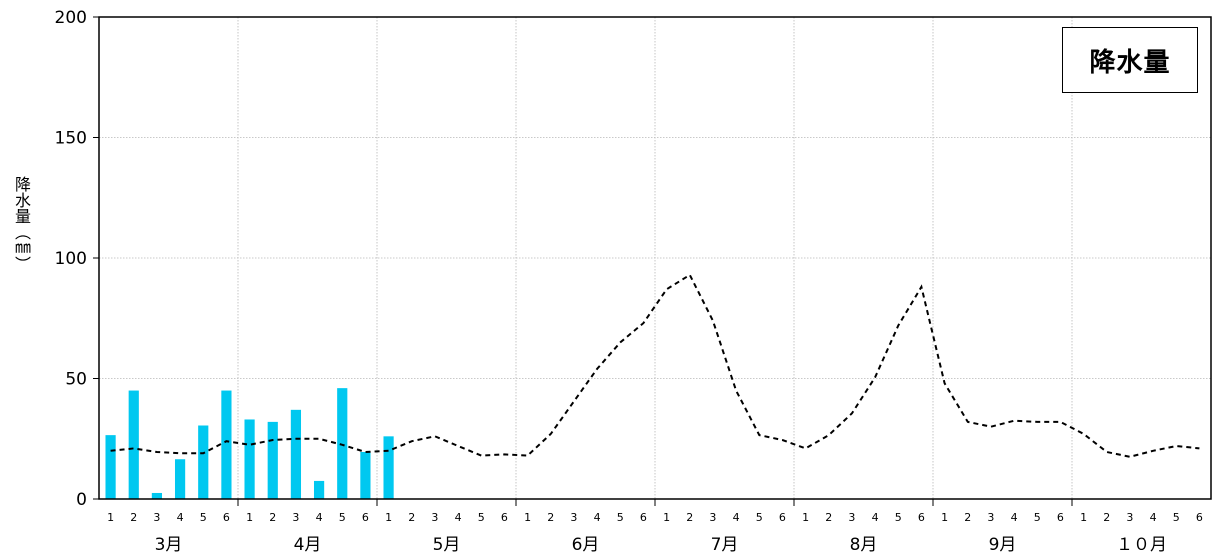 Image resolution: width=1219 pixels, height=557 pixels. I want to click on y-tick-label: 0, so click(81, 500).